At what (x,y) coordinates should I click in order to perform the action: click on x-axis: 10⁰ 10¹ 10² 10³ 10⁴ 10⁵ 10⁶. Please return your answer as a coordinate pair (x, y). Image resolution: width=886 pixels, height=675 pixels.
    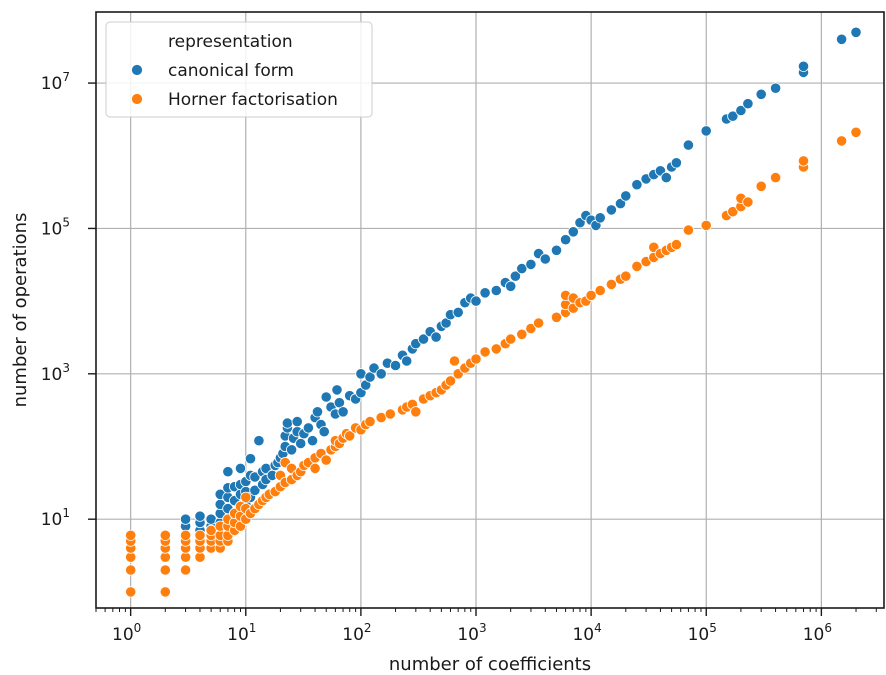
    Looking at the image, I should click on (486, 626).